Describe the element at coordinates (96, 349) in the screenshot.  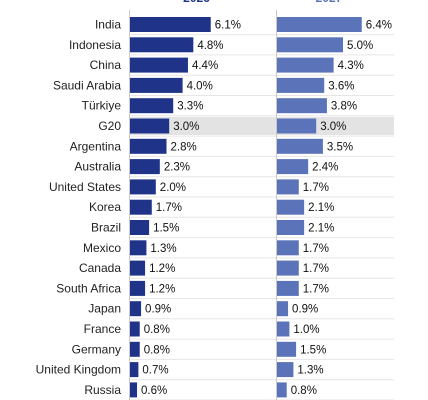
I see `category-label: Germany` at that location.